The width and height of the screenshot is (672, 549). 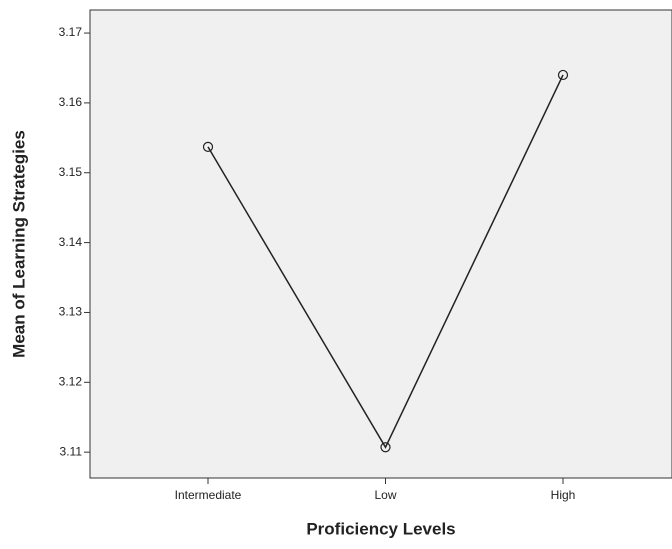 I want to click on x-tick-label: Low, so click(x=385, y=495).